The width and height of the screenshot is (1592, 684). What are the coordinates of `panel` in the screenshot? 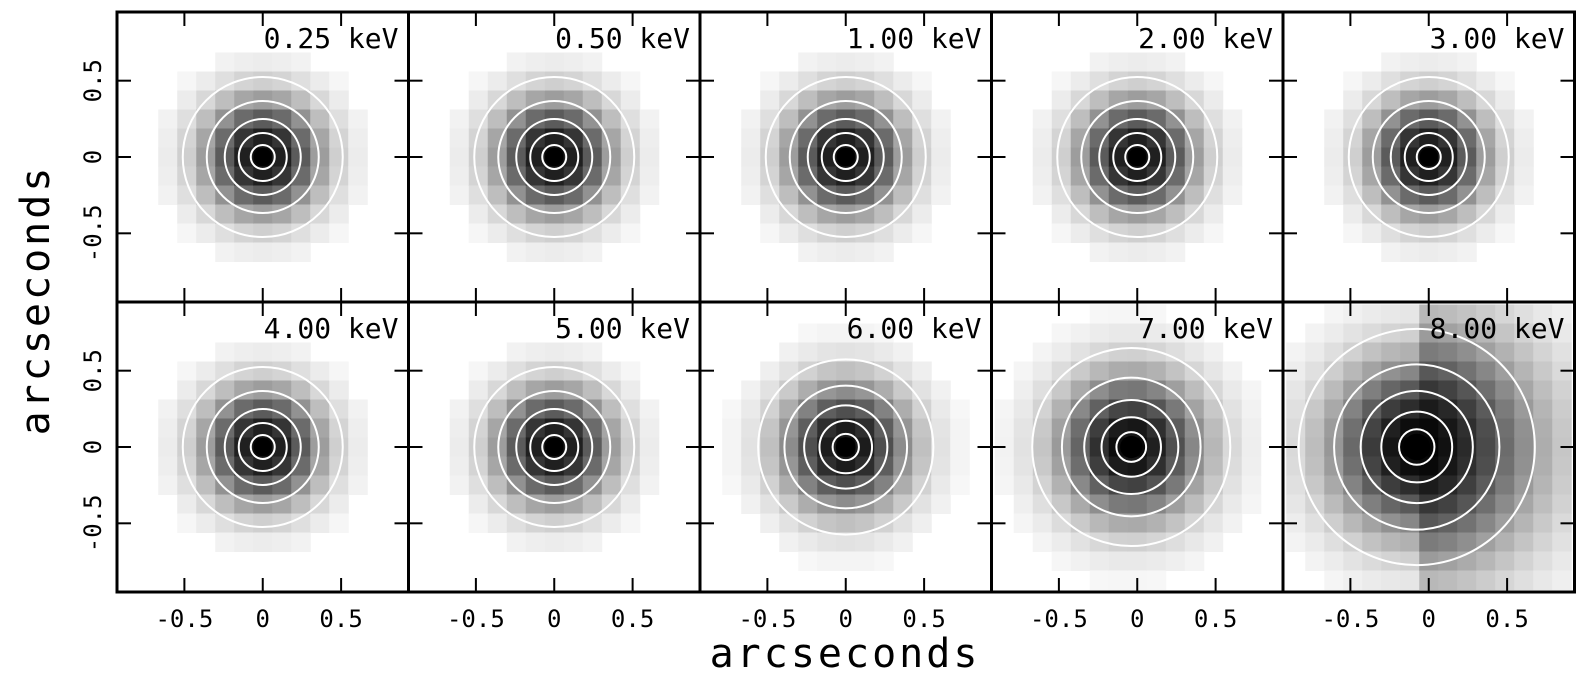 It's located at (1429, 447).